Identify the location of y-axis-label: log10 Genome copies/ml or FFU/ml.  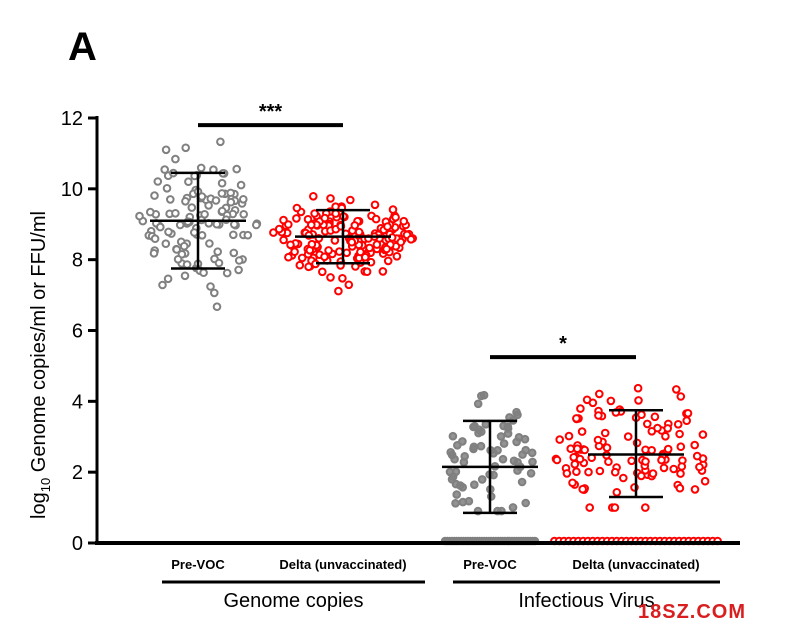
(40, 365).